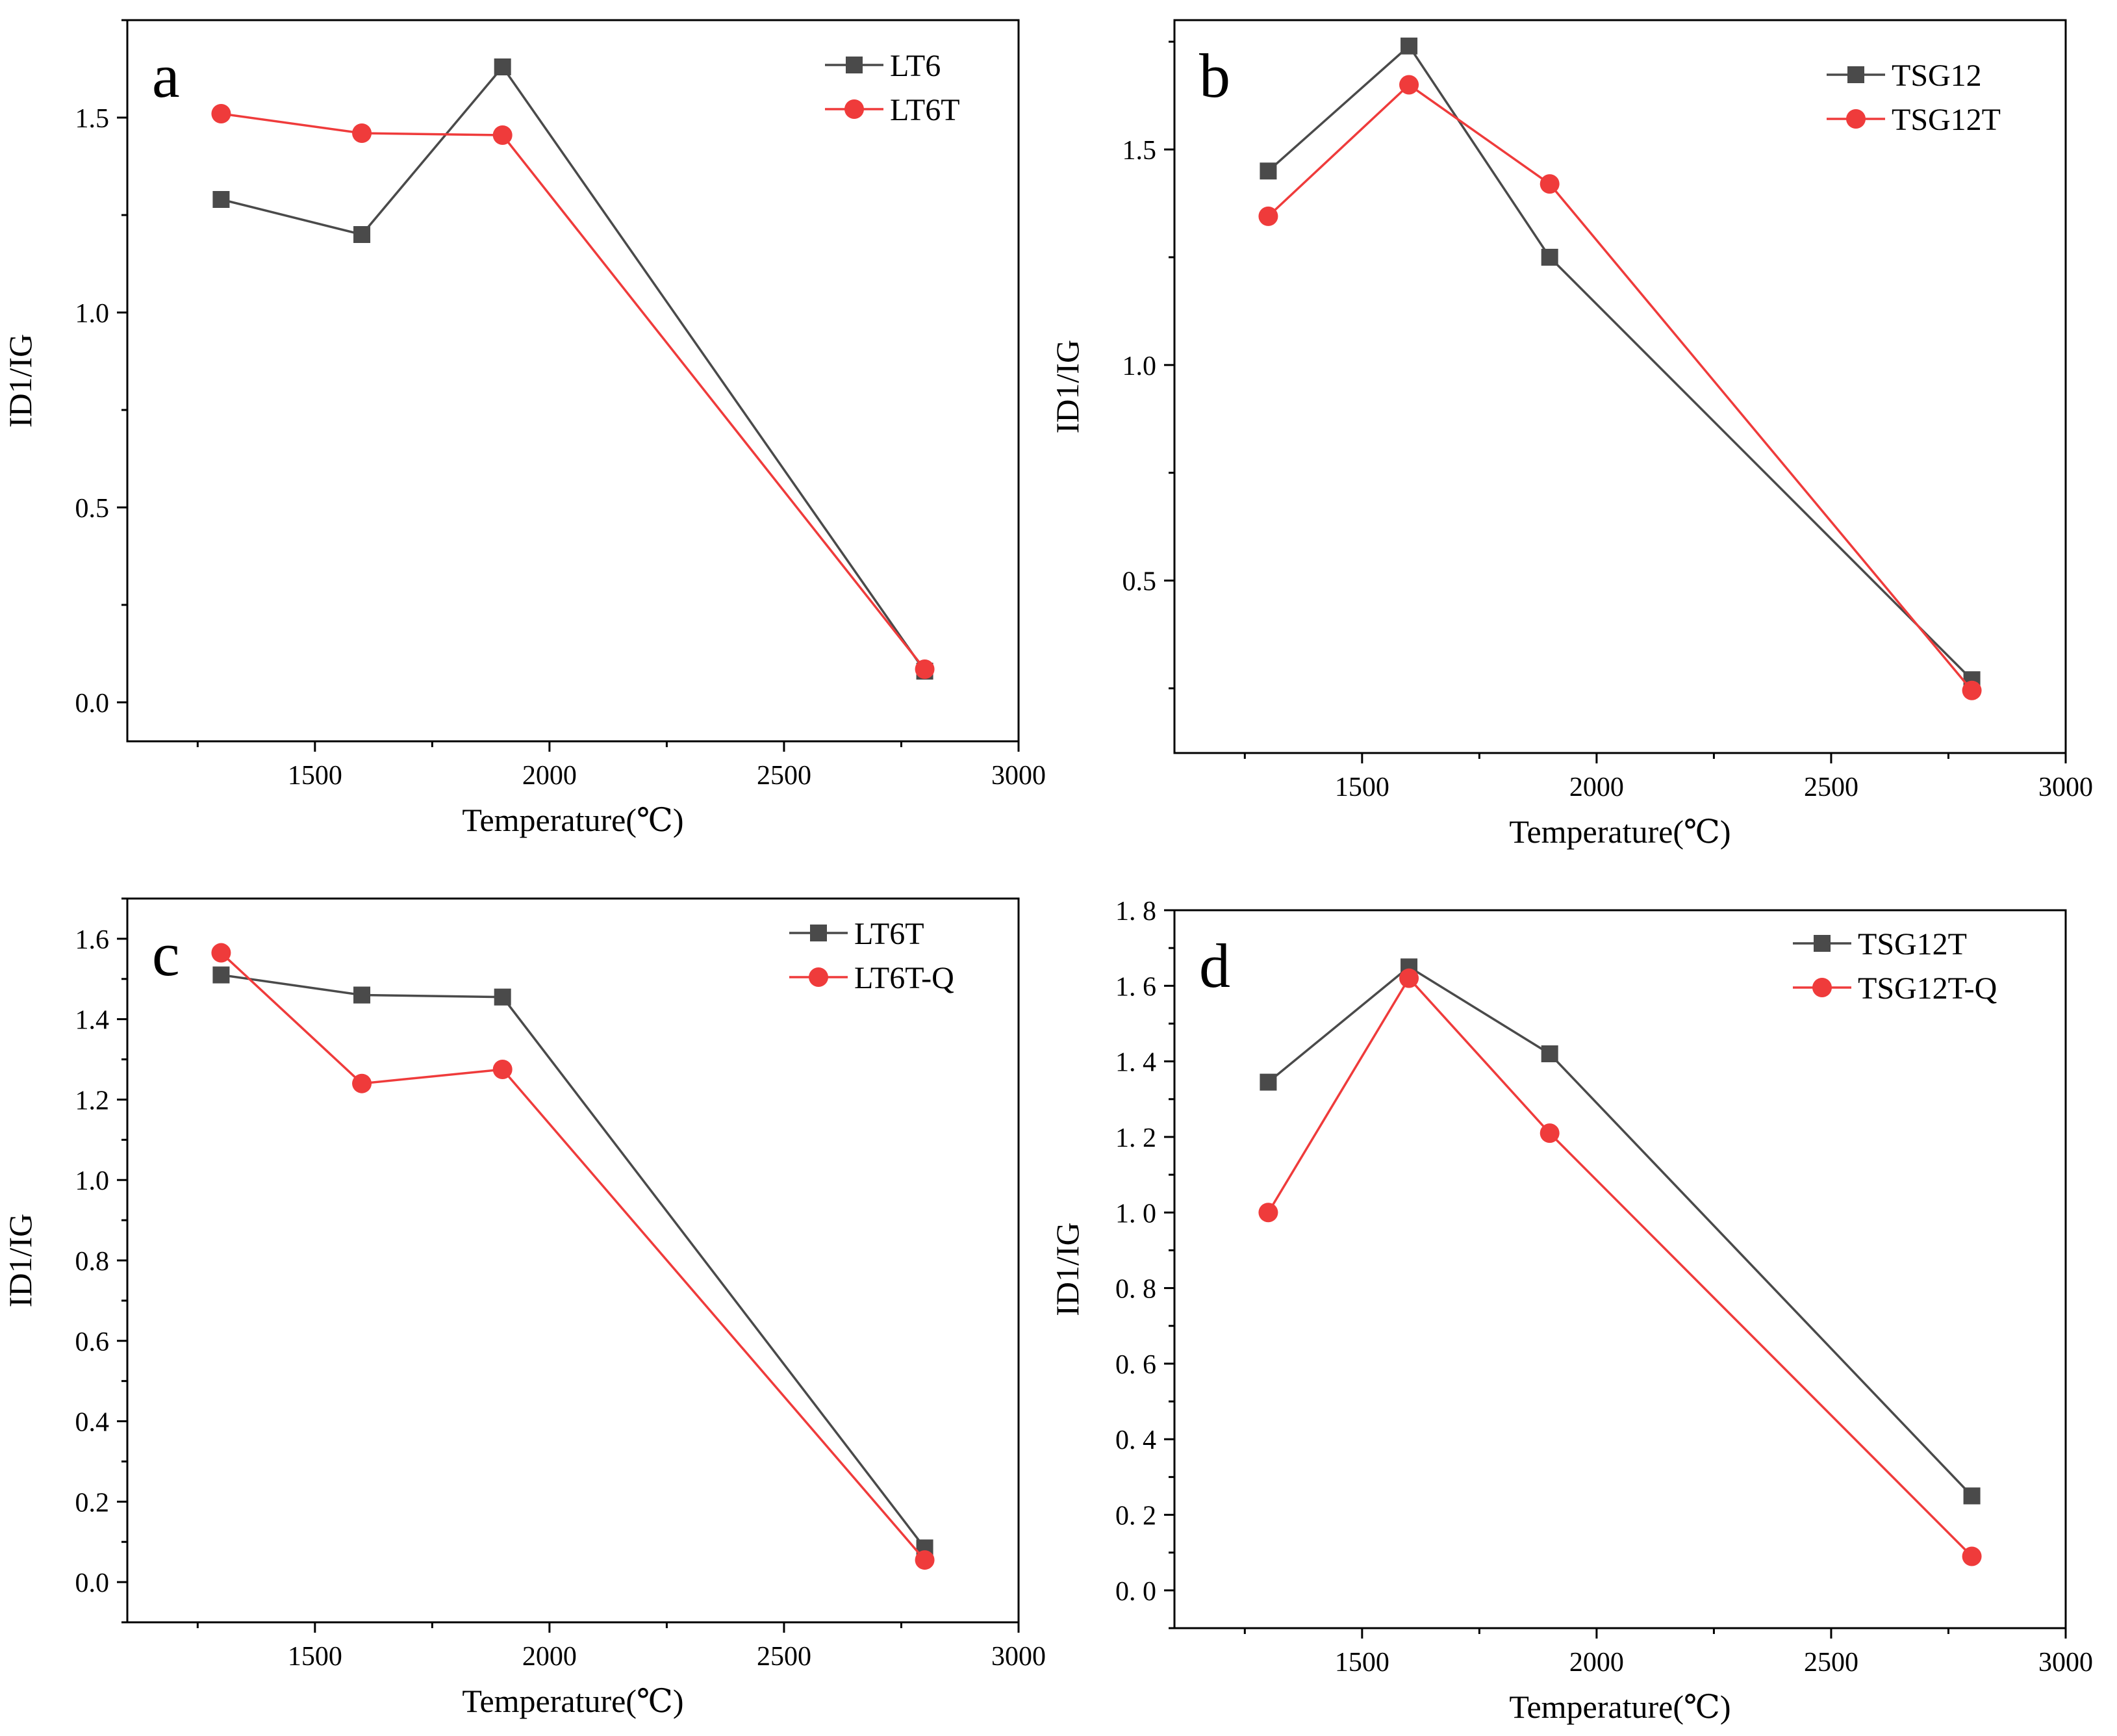 The width and height of the screenshot is (2117, 1736). Describe the element at coordinates (1135, 1440) in the screenshot. I see `y-tick-label: 0. 4` at that location.